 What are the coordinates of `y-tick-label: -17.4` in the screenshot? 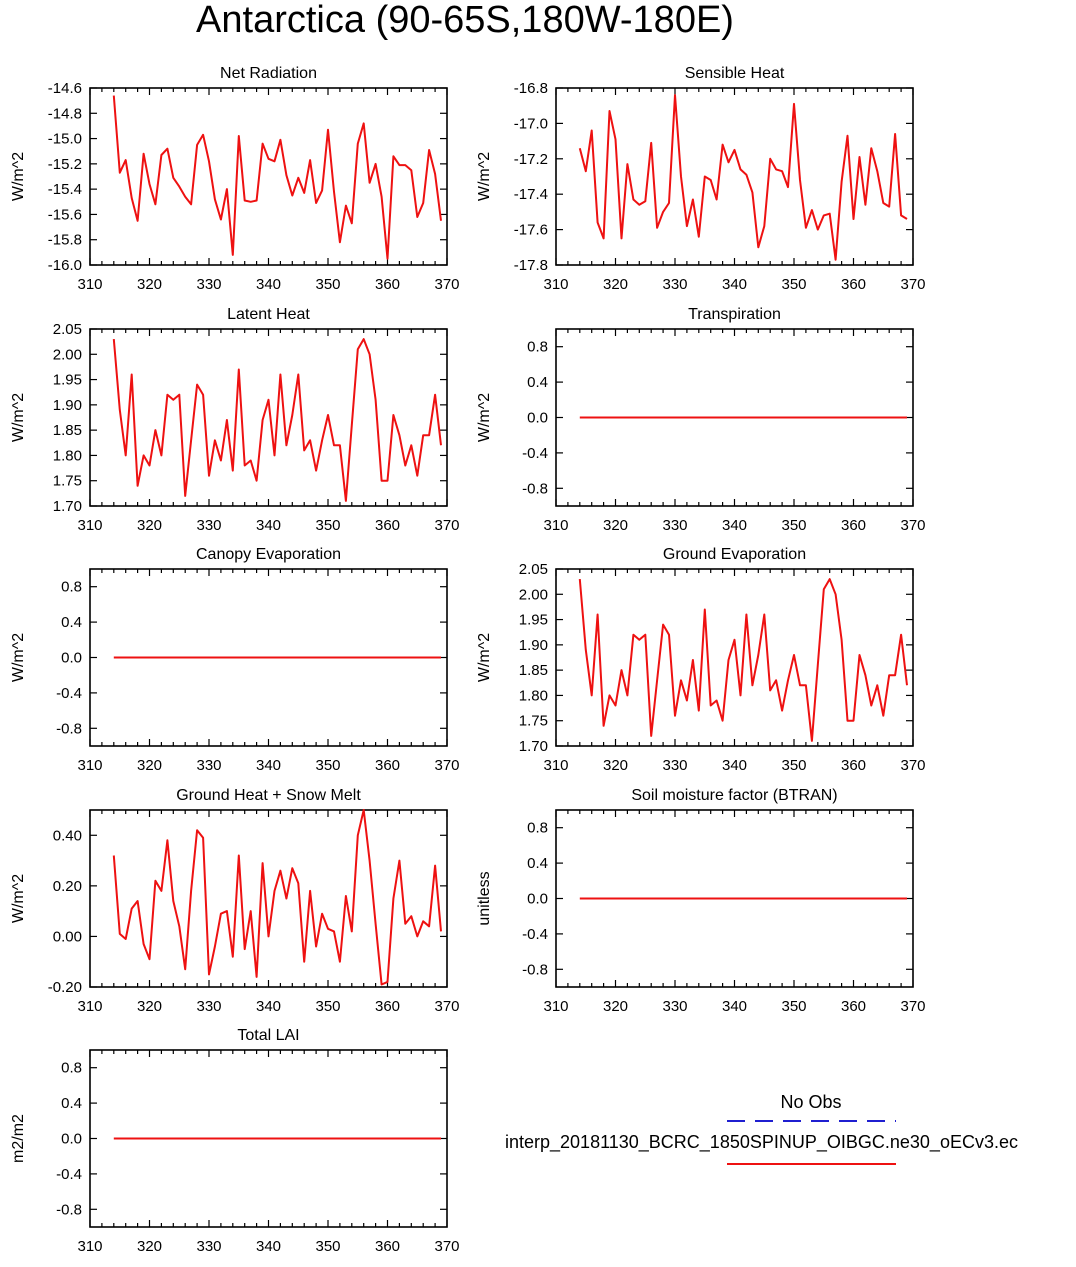 It's located at (531, 194).